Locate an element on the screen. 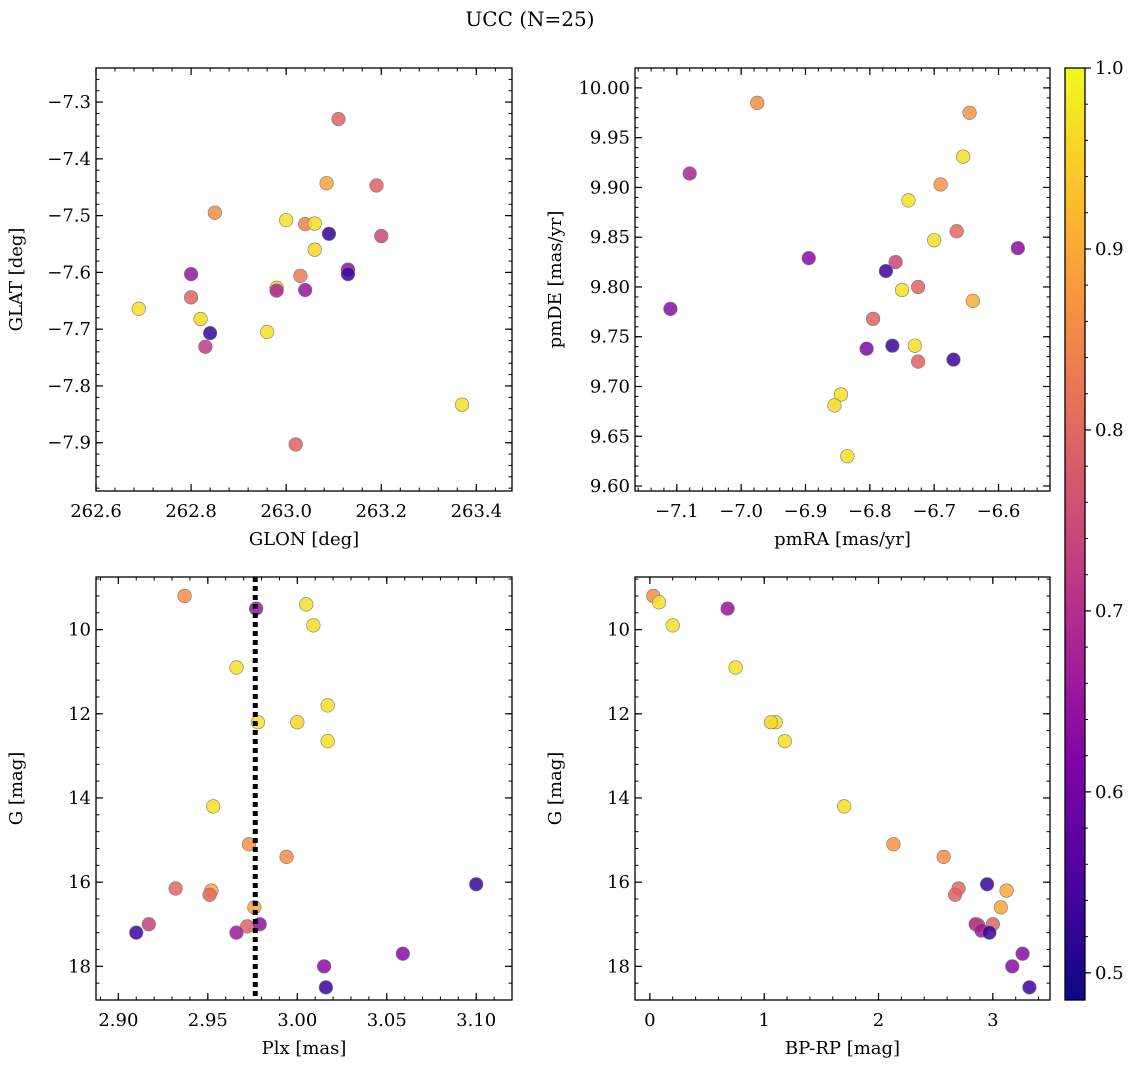 The width and height of the screenshot is (1136, 1067). x-tick-label: 262.8 is located at coordinates (191, 511).